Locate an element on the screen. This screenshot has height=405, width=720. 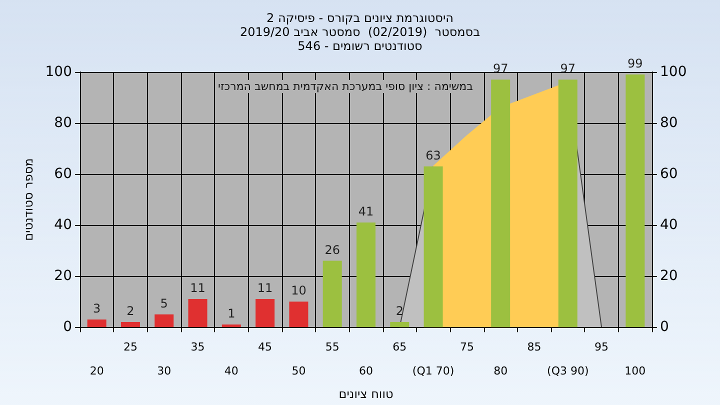
y-tick-label: 80 is located at coordinates (63, 123).